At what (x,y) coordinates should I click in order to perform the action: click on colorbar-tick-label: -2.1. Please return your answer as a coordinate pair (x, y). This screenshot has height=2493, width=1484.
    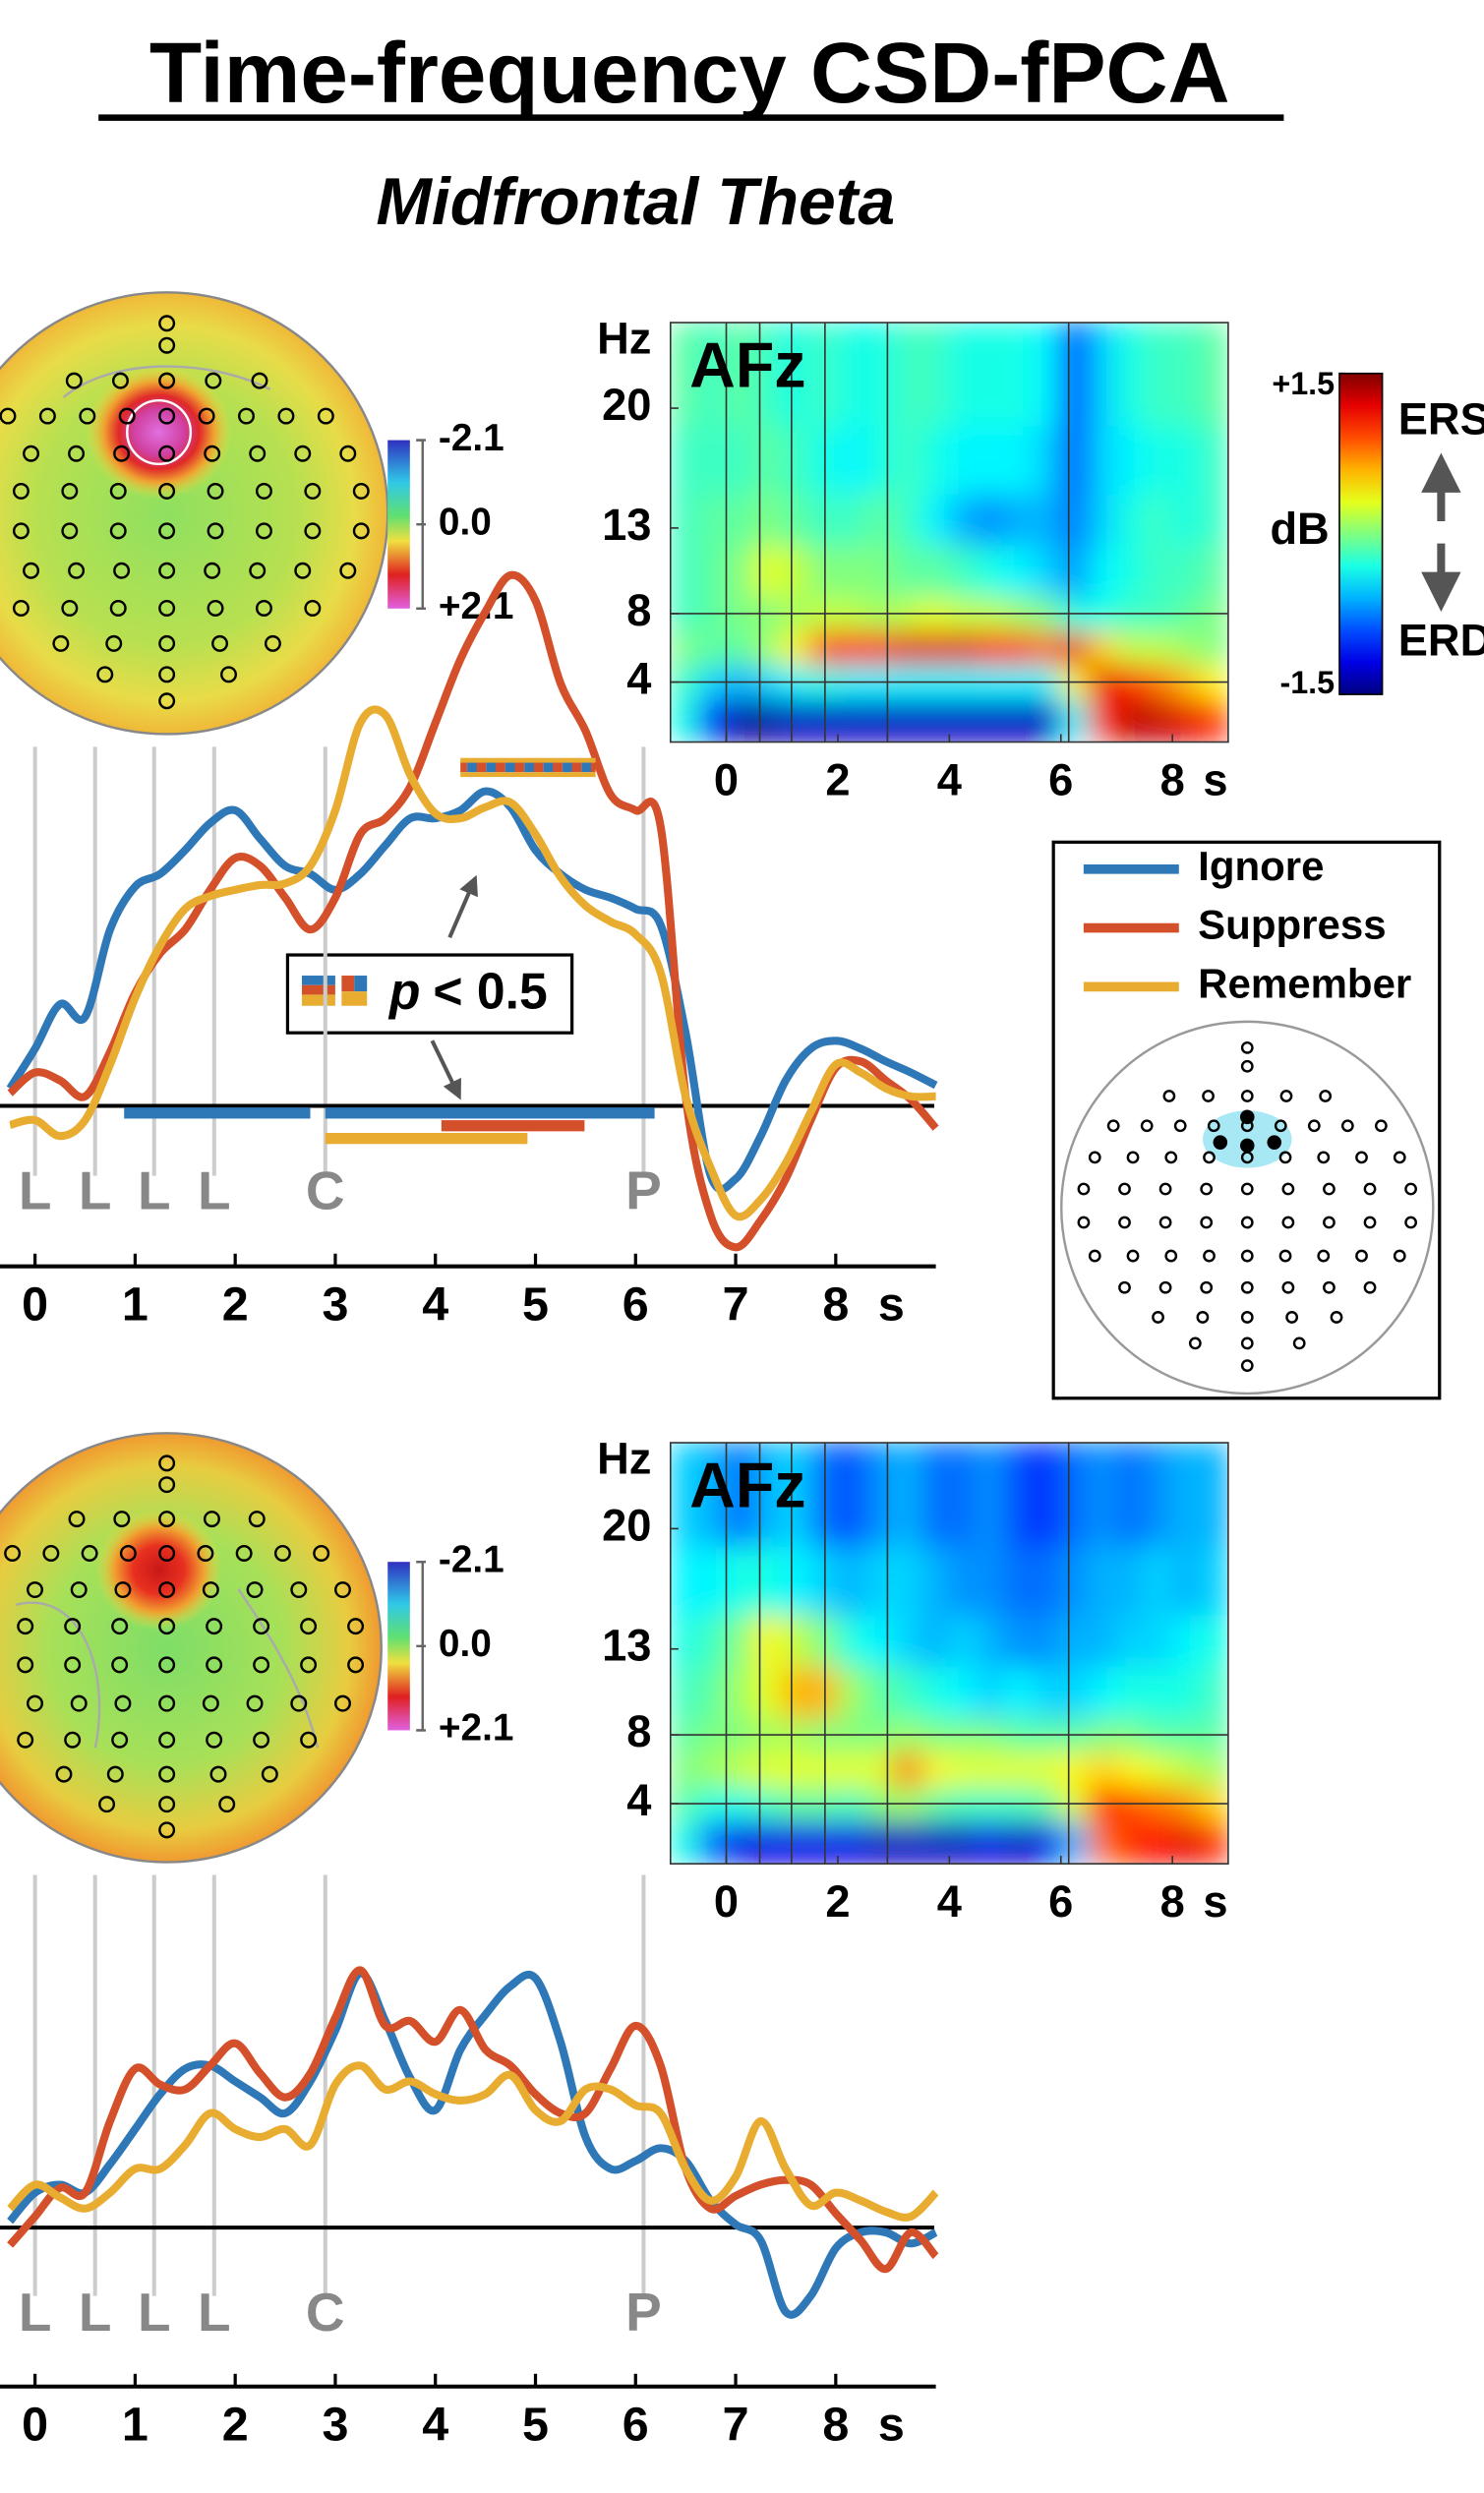
    Looking at the image, I should click on (472, 1559).